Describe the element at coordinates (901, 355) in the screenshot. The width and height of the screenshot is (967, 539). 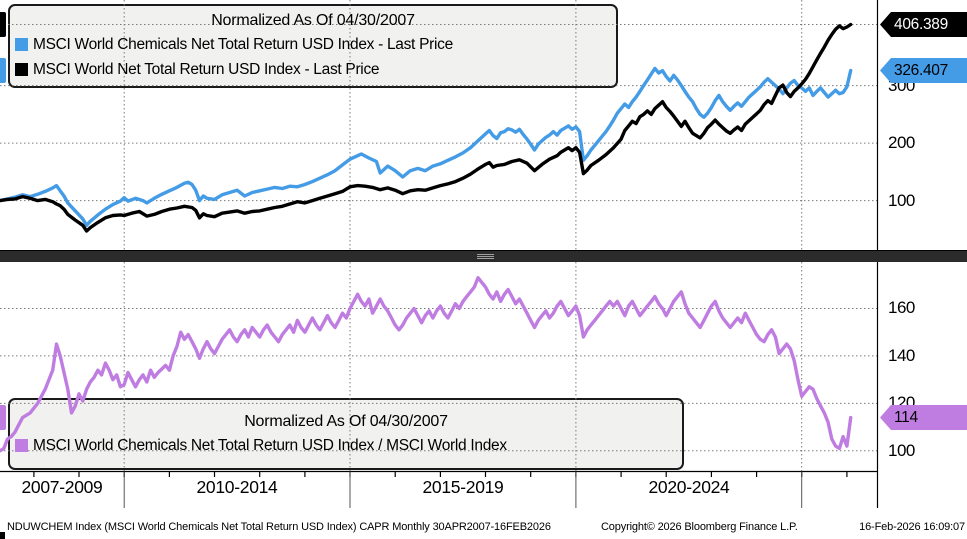
I see `y-axis-tick-label: 140` at that location.